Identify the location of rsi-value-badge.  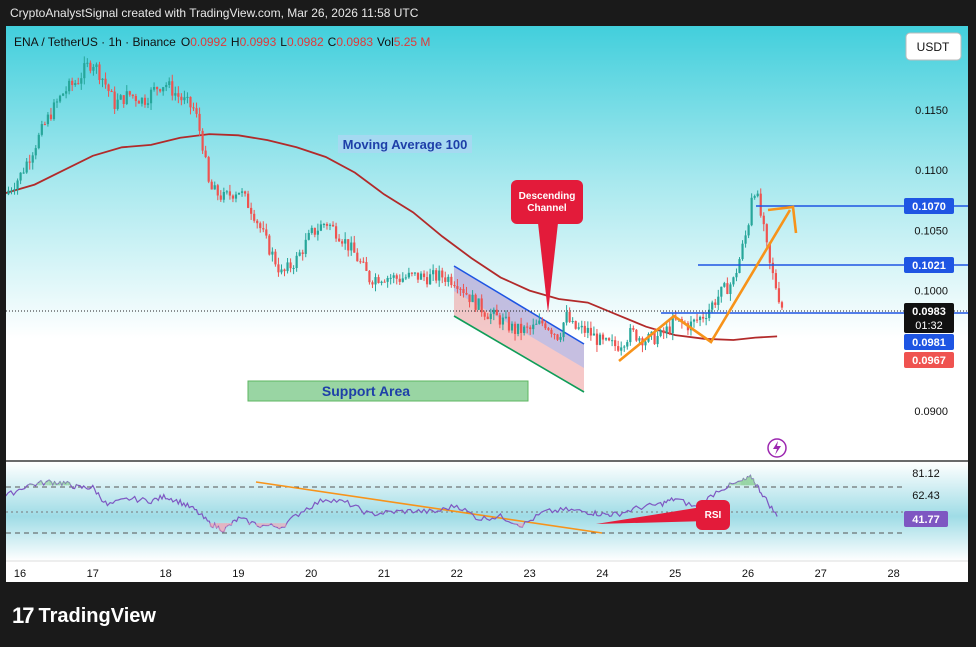
(926, 519).